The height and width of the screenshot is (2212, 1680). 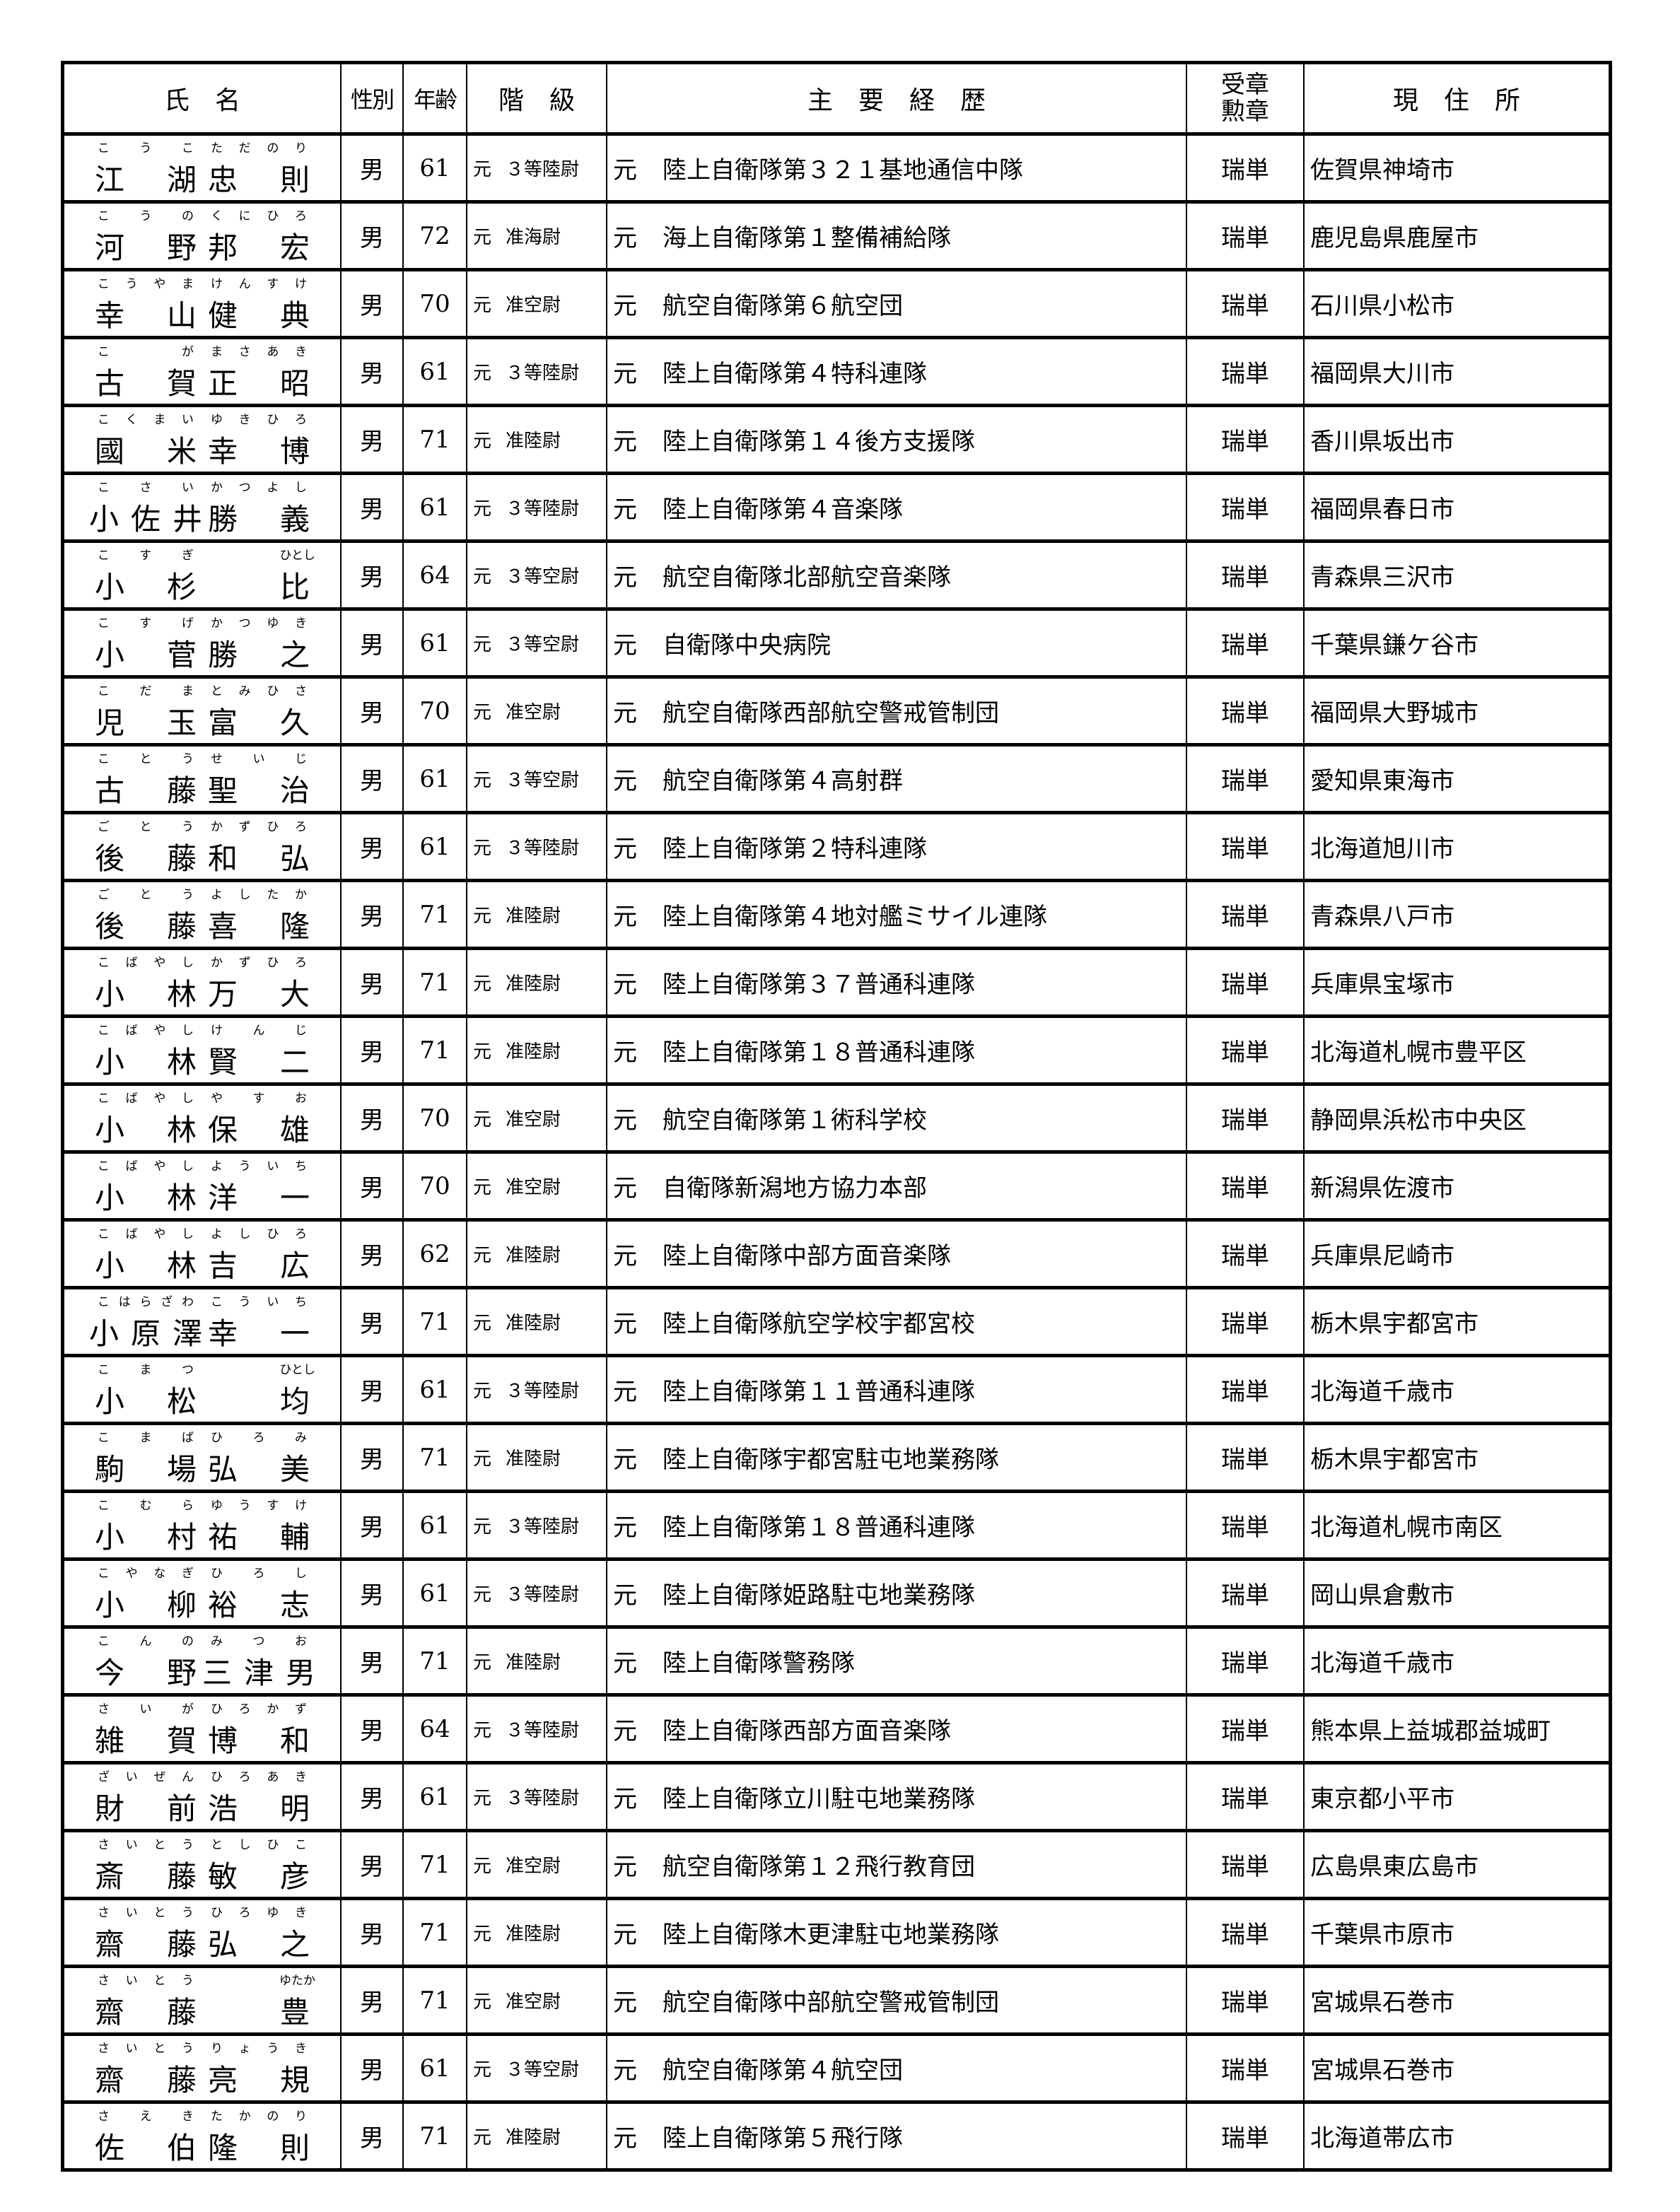 What do you see at coordinates (259, 383) in the screenshot?
I see `given-name-kanji: 正昭` at bounding box center [259, 383].